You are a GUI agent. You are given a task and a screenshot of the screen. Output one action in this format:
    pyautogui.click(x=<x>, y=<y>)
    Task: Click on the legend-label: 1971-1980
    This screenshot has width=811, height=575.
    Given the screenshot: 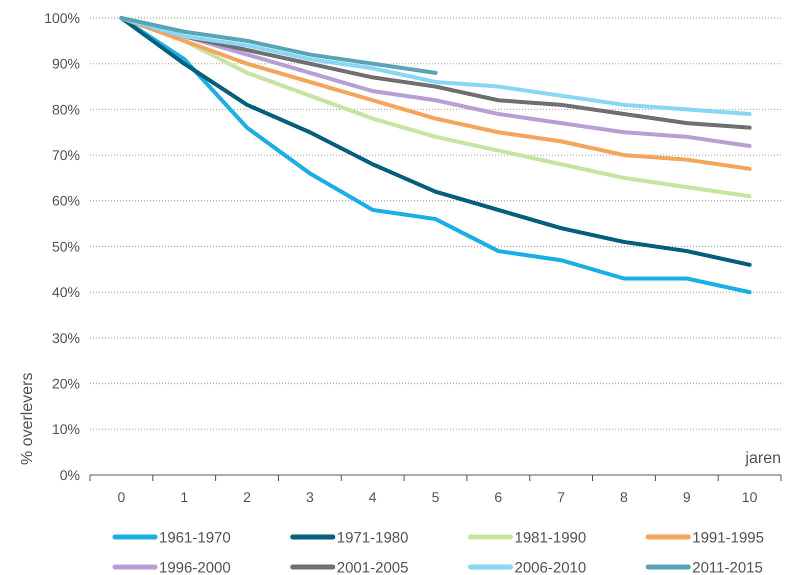 What is the action you would take?
    pyautogui.click(x=372, y=537)
    